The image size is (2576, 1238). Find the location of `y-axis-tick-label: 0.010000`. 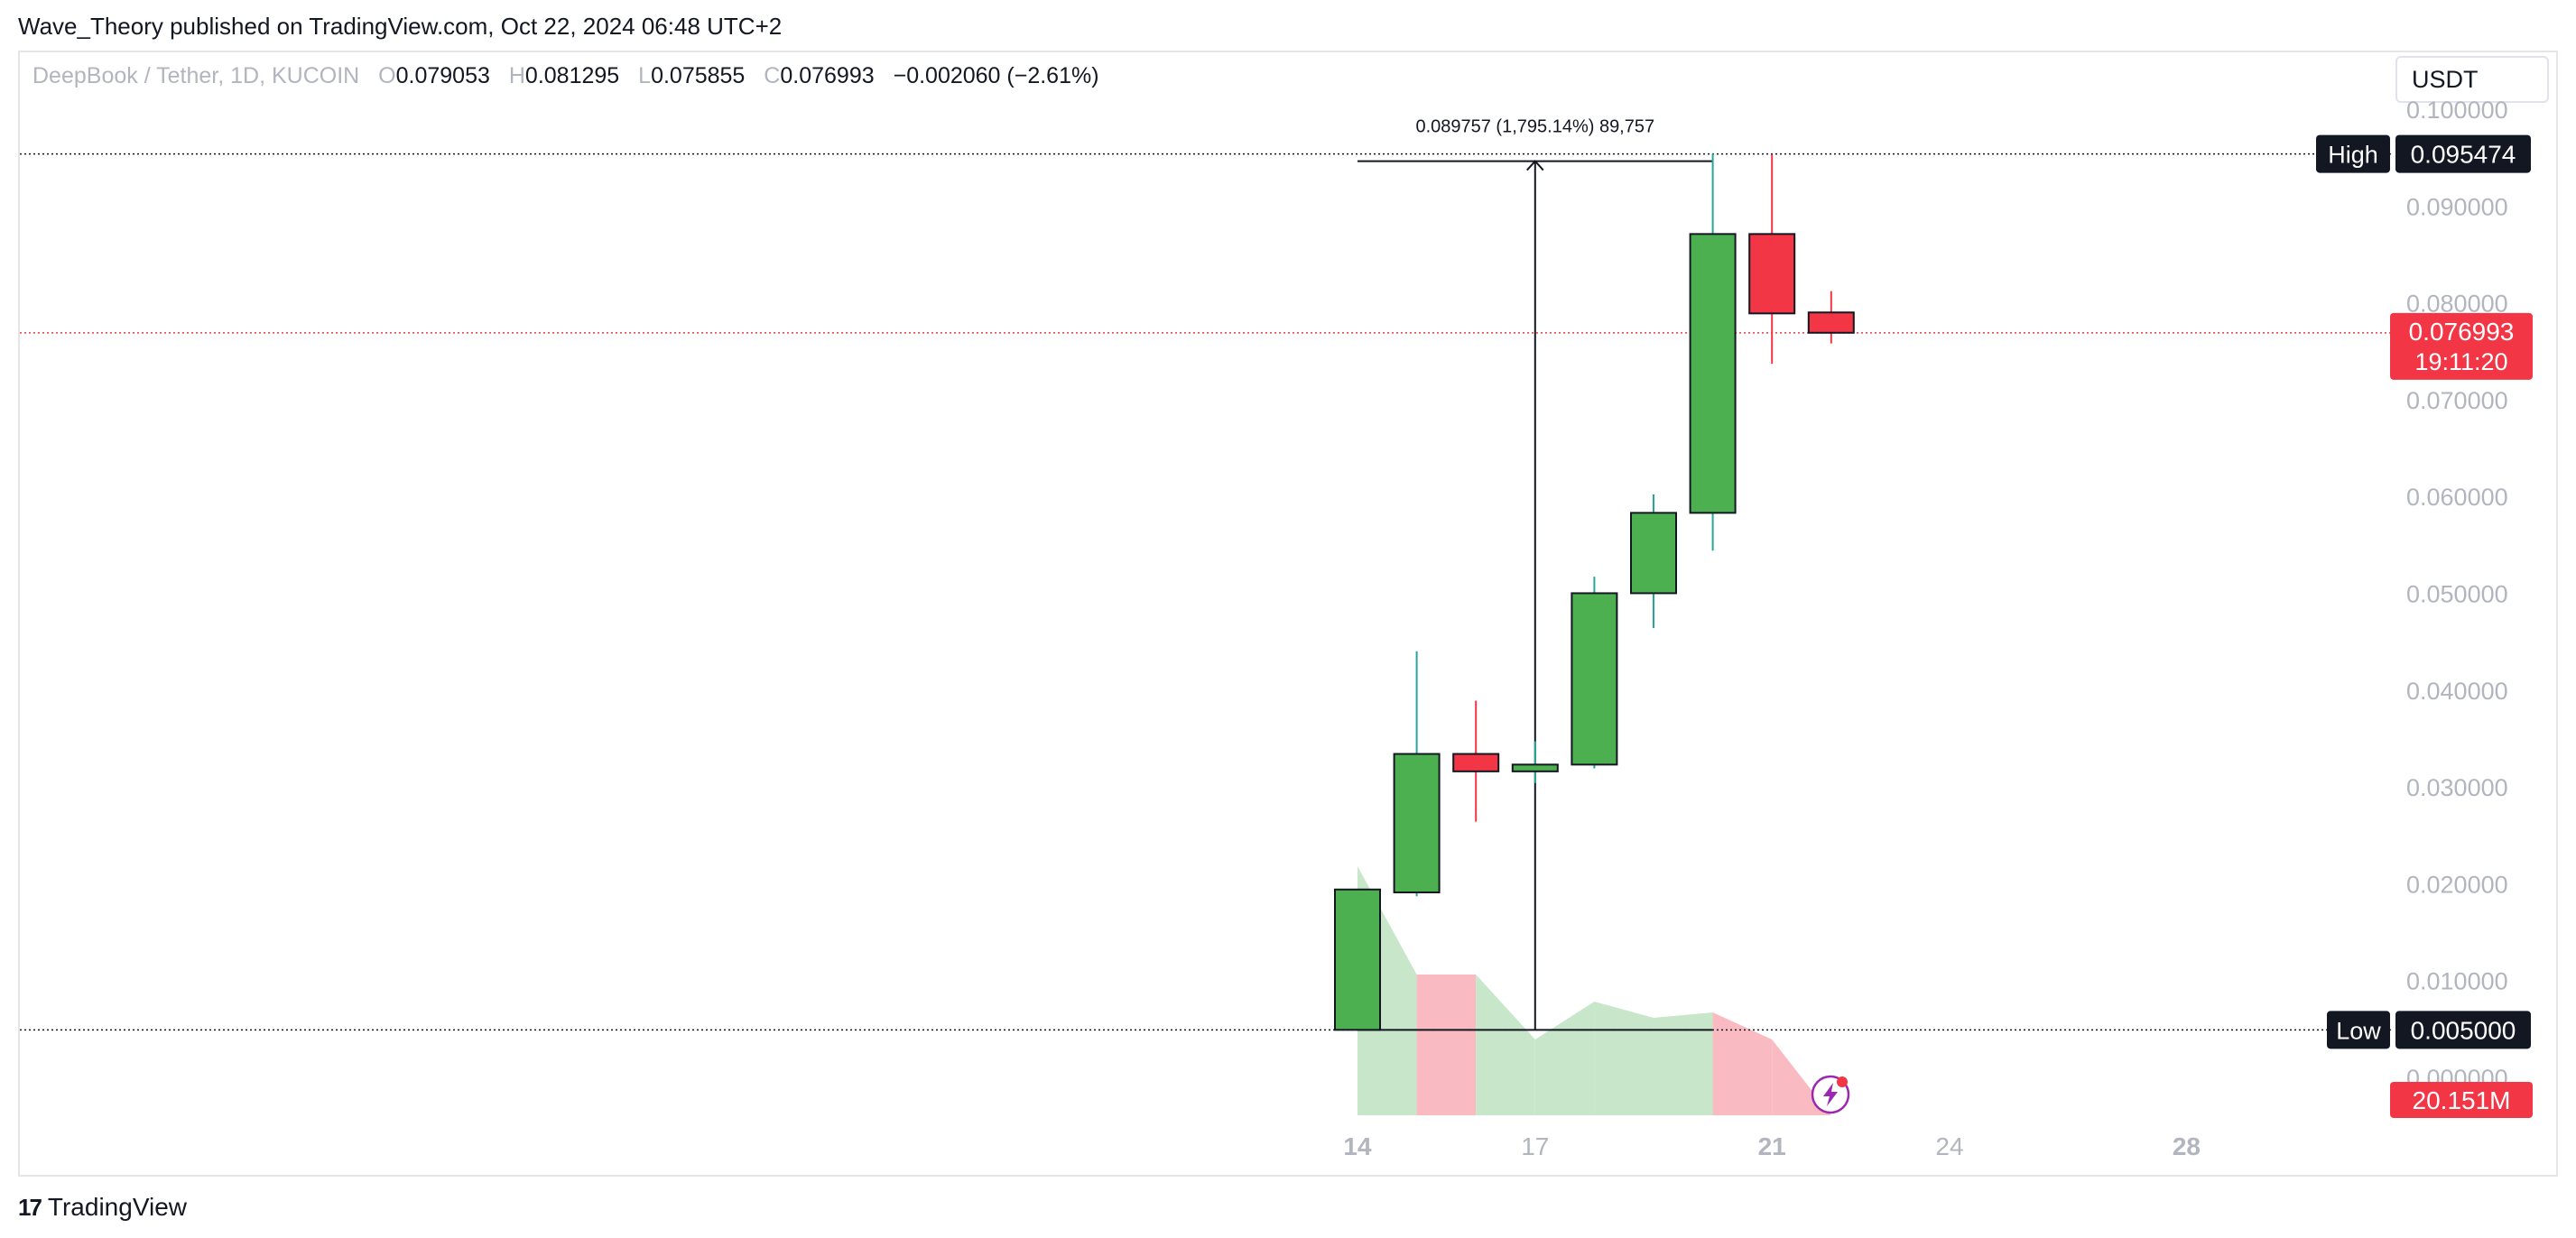

y-axis-tick-label: 0.010000 is located at coordinates (2457, 982).